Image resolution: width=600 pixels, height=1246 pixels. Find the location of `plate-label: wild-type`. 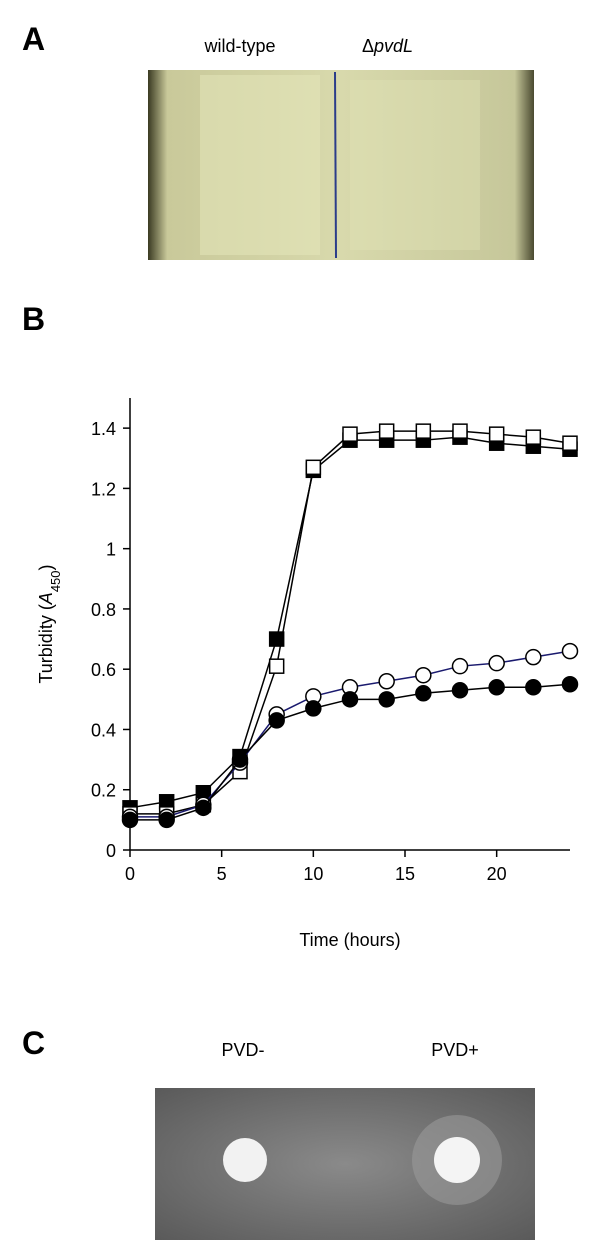

plate-label: wild-type is located at coordinates (239, 46).